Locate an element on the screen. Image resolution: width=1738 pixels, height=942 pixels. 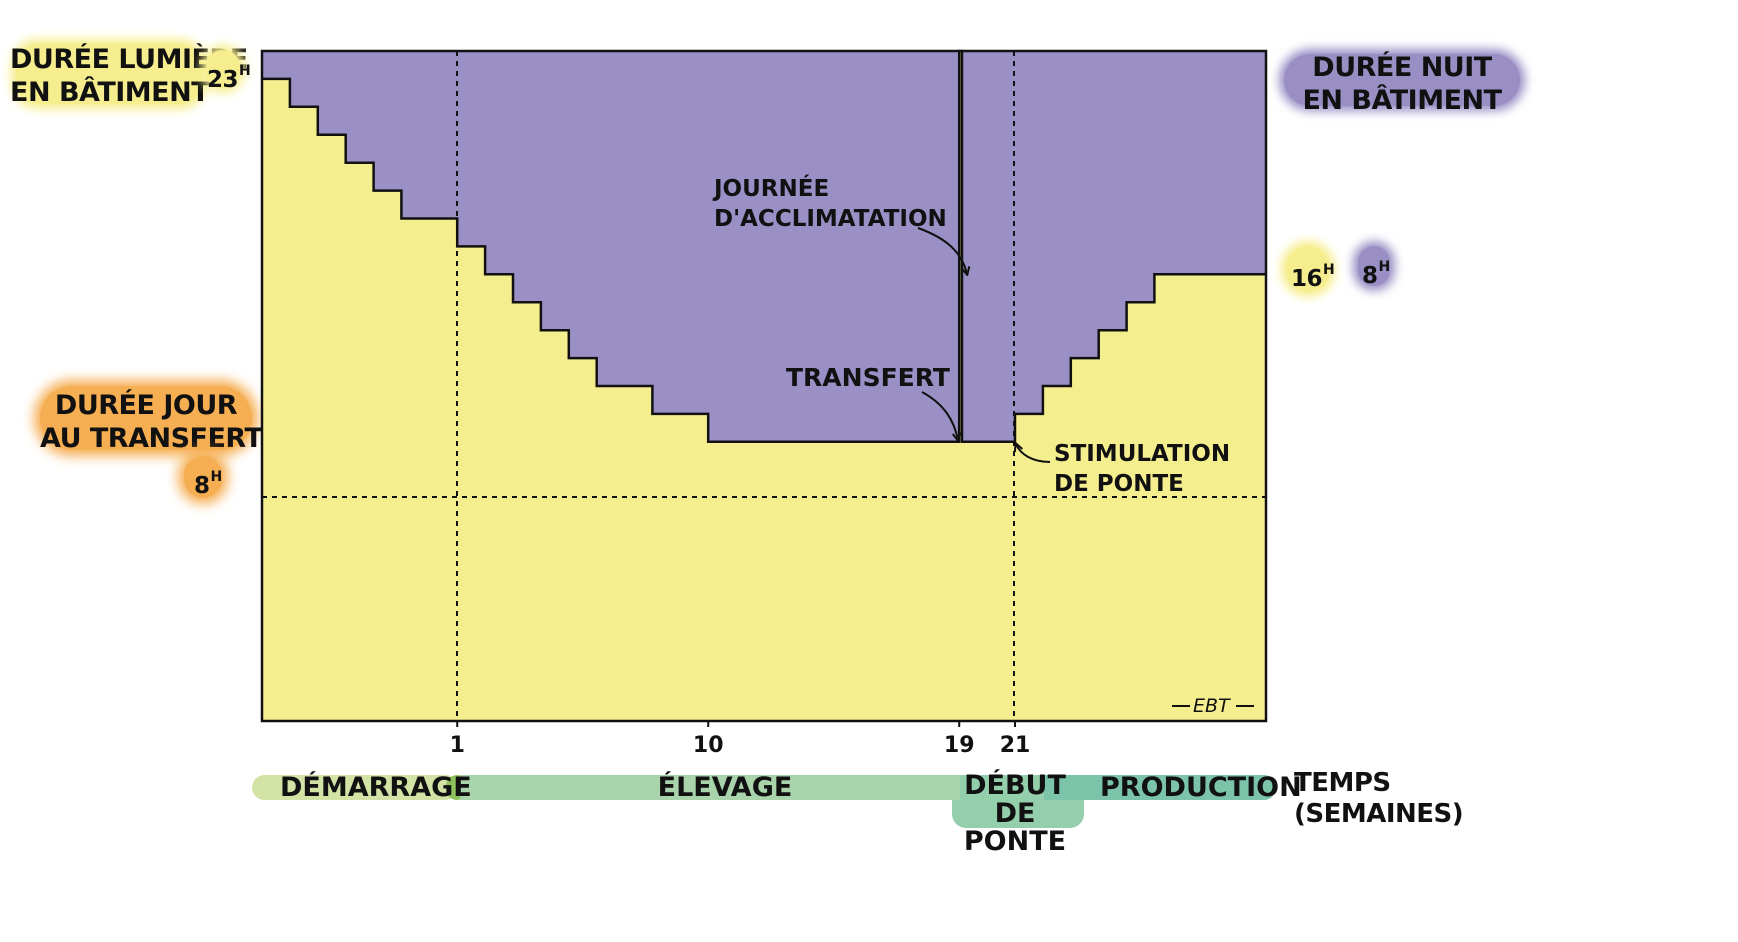
transfert-arrow is located at coordinates (939, 415).